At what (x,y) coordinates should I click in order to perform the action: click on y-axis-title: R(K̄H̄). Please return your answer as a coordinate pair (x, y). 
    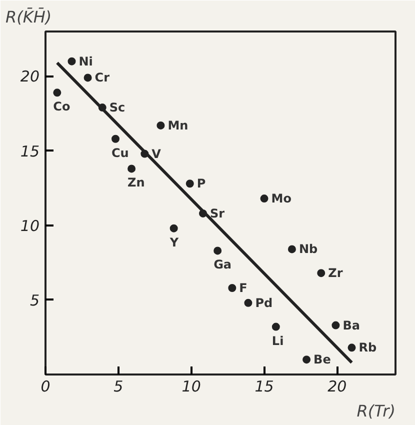
    Looking at the image, I should click on (29, 17).